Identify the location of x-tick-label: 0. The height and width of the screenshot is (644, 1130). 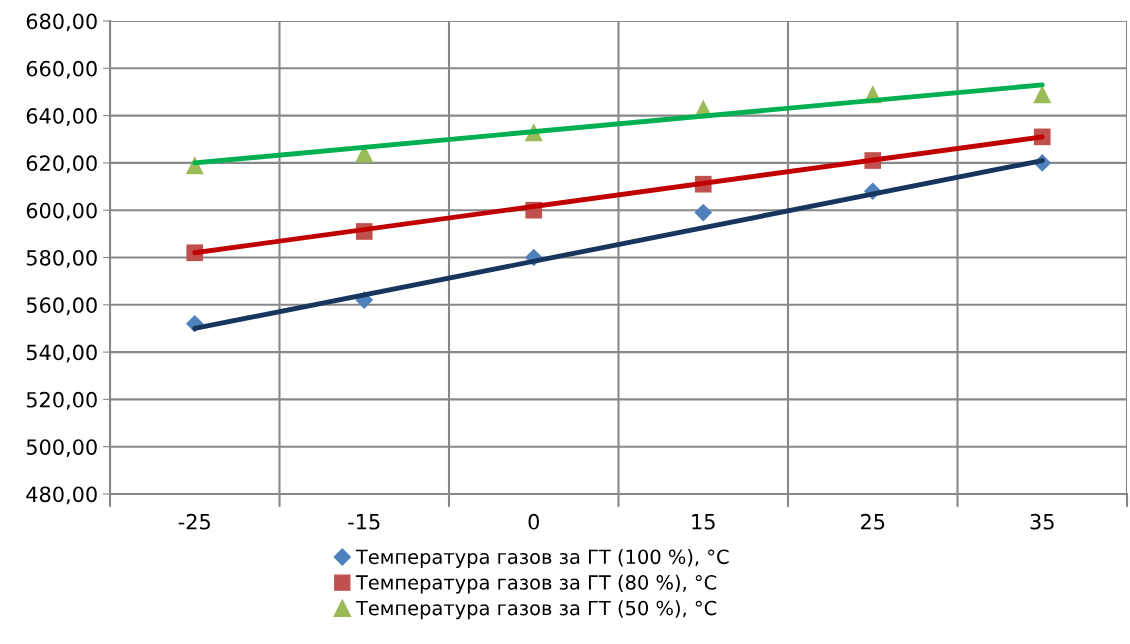
(533, 521).